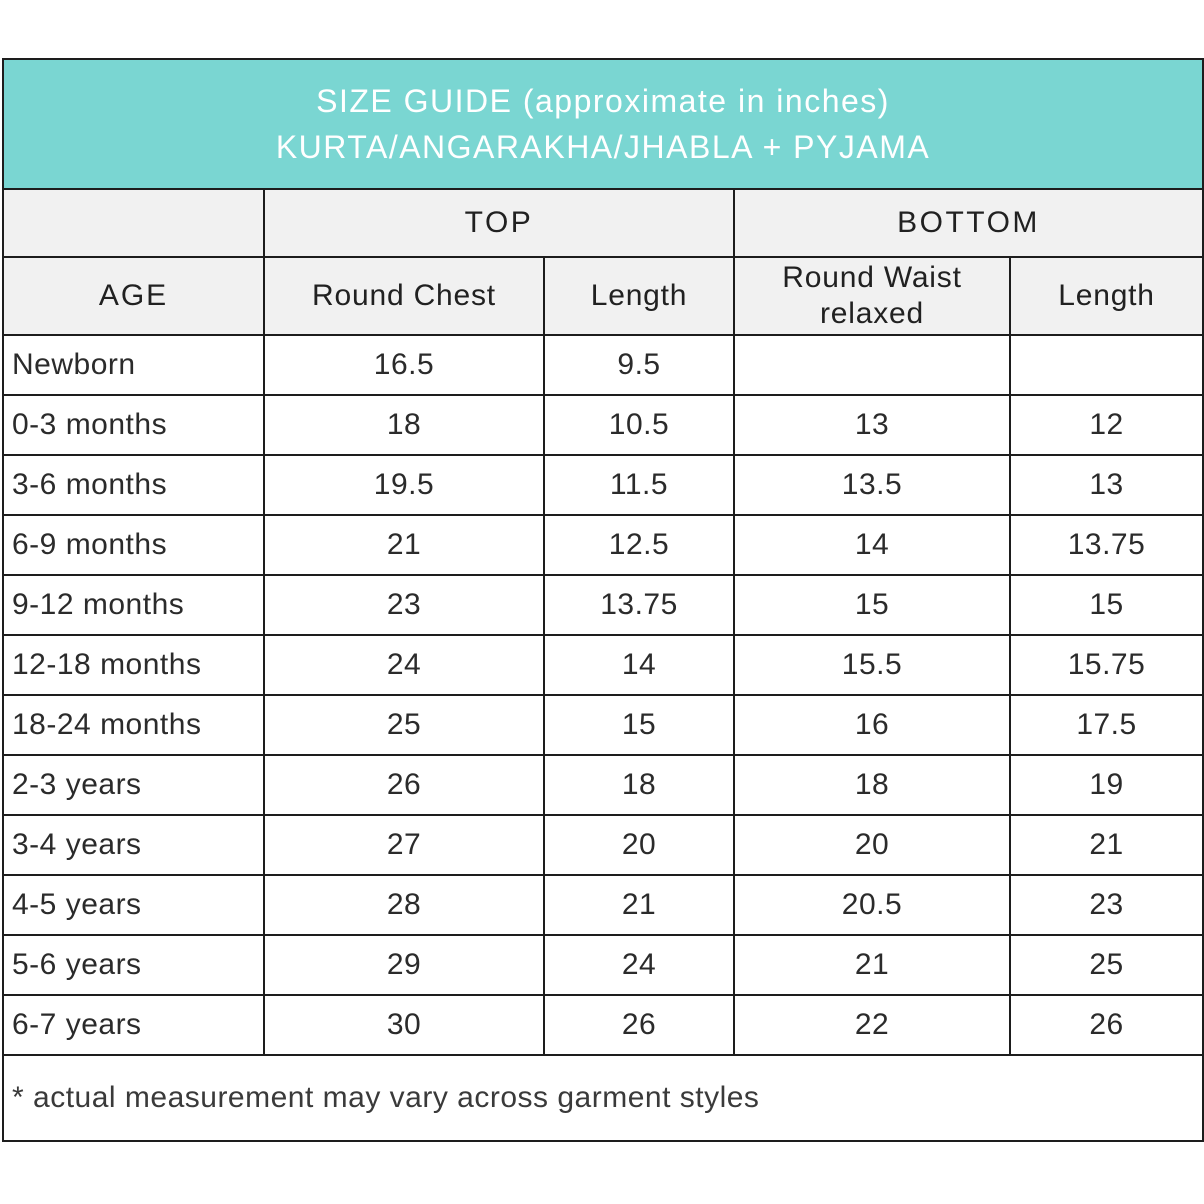 This screenshot has height=1204, width=1204. What do you see at coordinates (872, 665) in the screenshot?
I see `round-waist-cell: 15.5` at bounding box center [872, 665].